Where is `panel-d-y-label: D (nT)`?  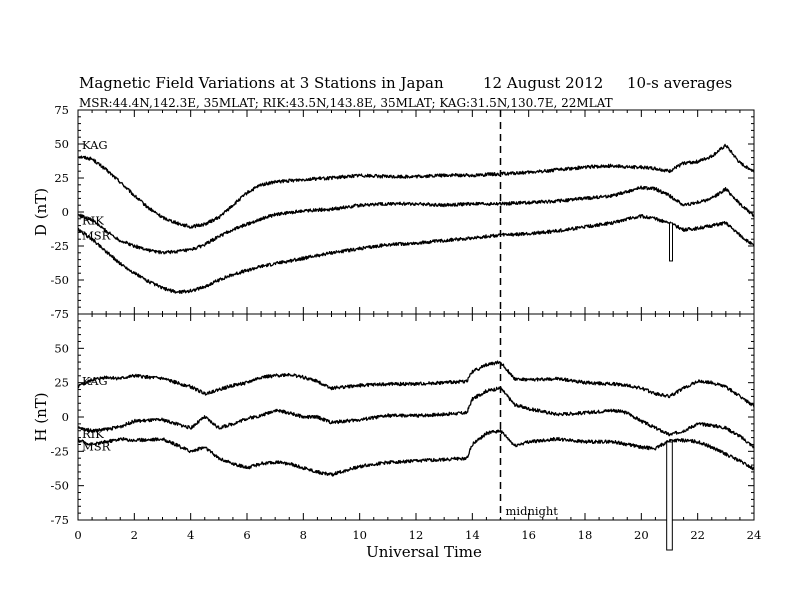 panel-d-y-label: D (nT) is located at coordinates (41, 212).